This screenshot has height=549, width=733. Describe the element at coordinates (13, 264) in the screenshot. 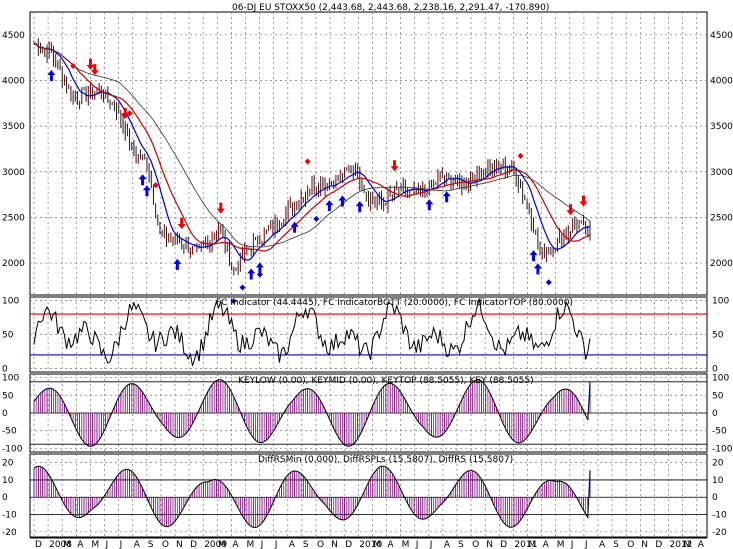

I see `y-tick-label-left: 2000` at that location.